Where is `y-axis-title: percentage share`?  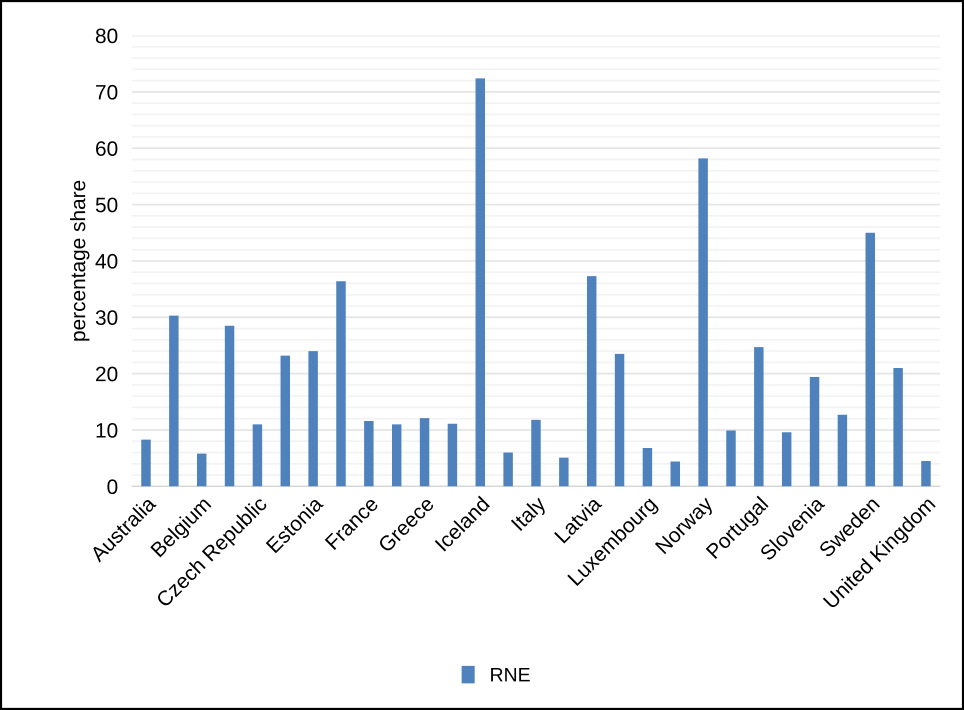
y-axis-title: percentage share is located at coordinates (80, 260).